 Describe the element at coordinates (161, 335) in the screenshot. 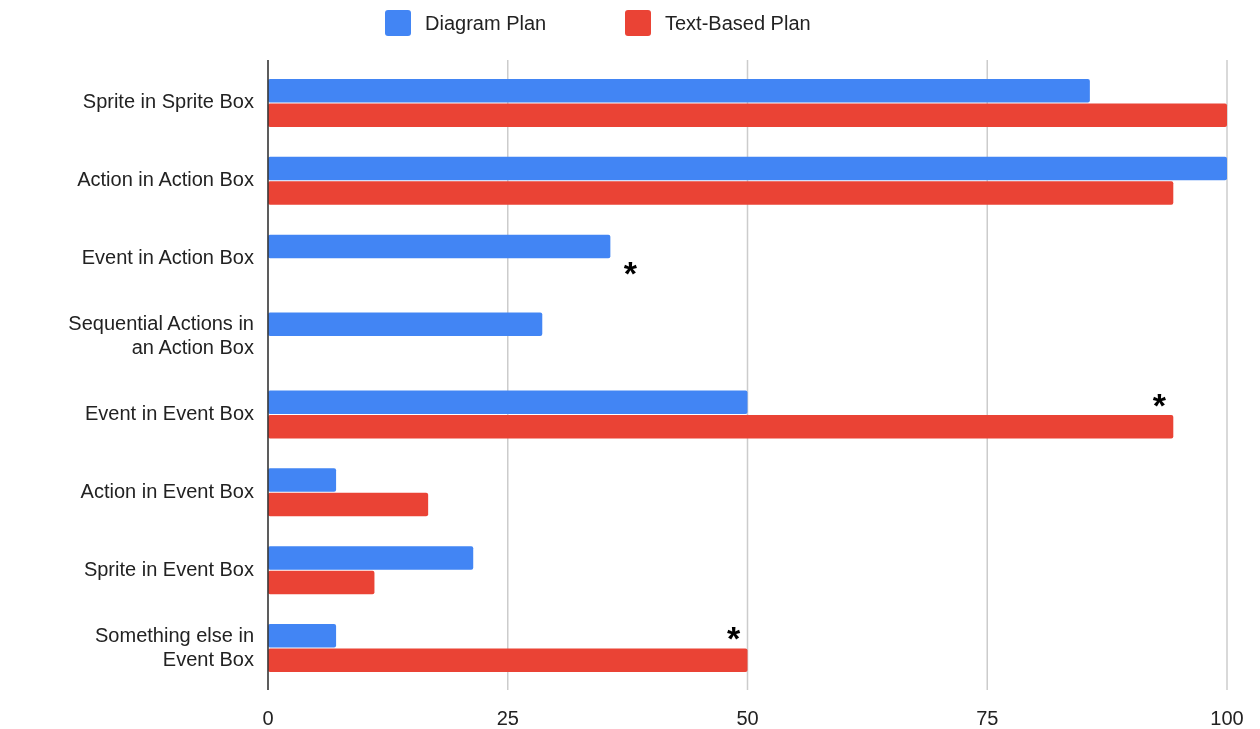

I see `y-tick-label: Sequential Actions in an Action Box` at that location.